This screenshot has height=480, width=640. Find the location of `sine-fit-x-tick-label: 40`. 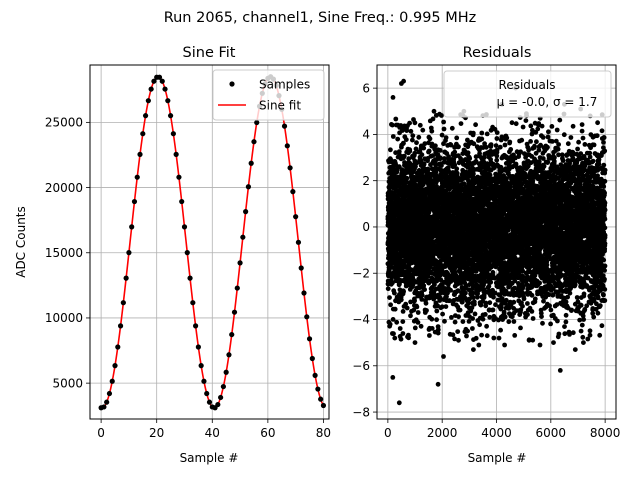

sine-fit-x-tick-label: 40 is located at coordinates (212, 433).